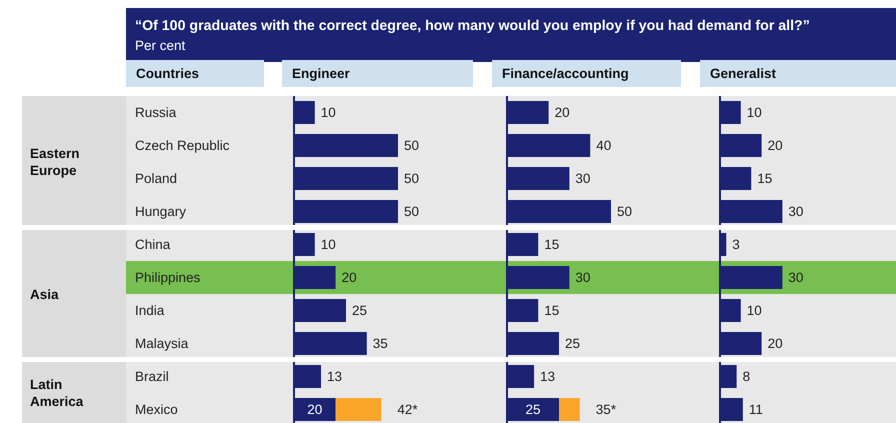  I want to click on y-tick-label: Malaysia, so click(162, 344).